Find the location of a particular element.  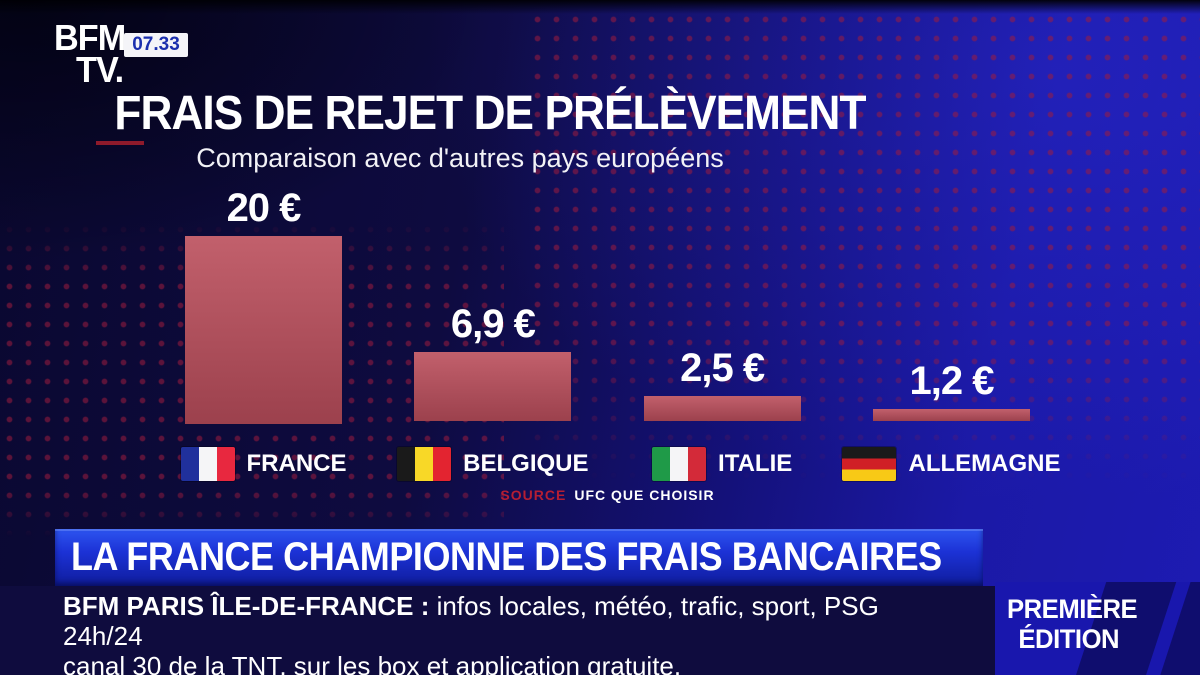

flag-belgique-icon is located at coordinates (424, 464).